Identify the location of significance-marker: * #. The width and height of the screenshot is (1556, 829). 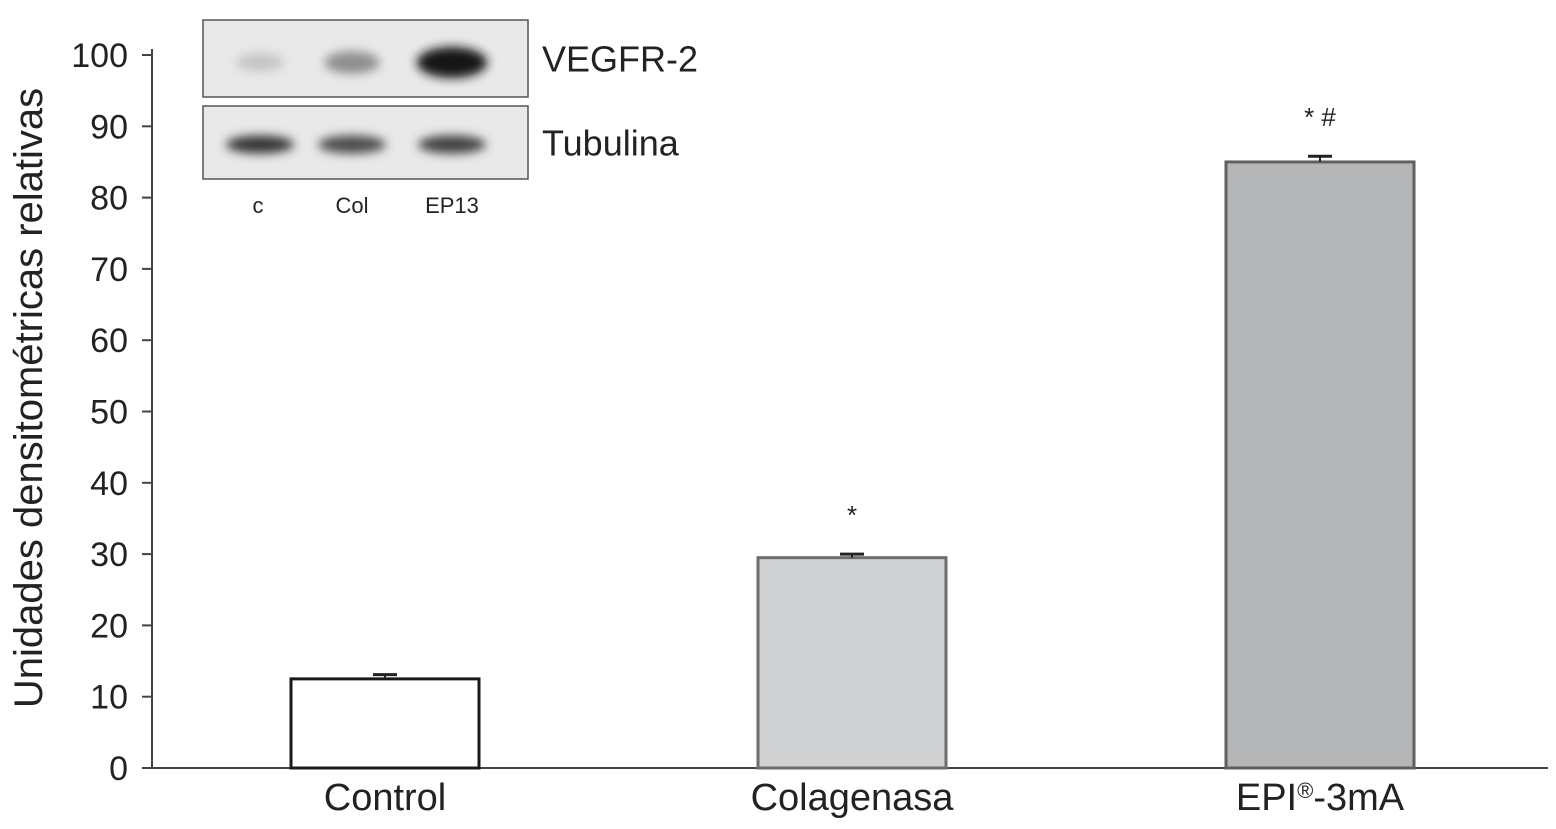
(1320, 117).